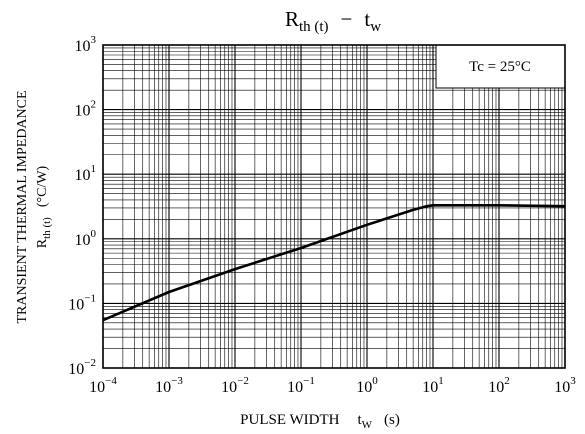 Image resolution: width=585 pixels, height=434 pixels. Describe the element at coordinates (86, 238) in the screenshot. I see `y-tick-label: 10⁰` at that location.